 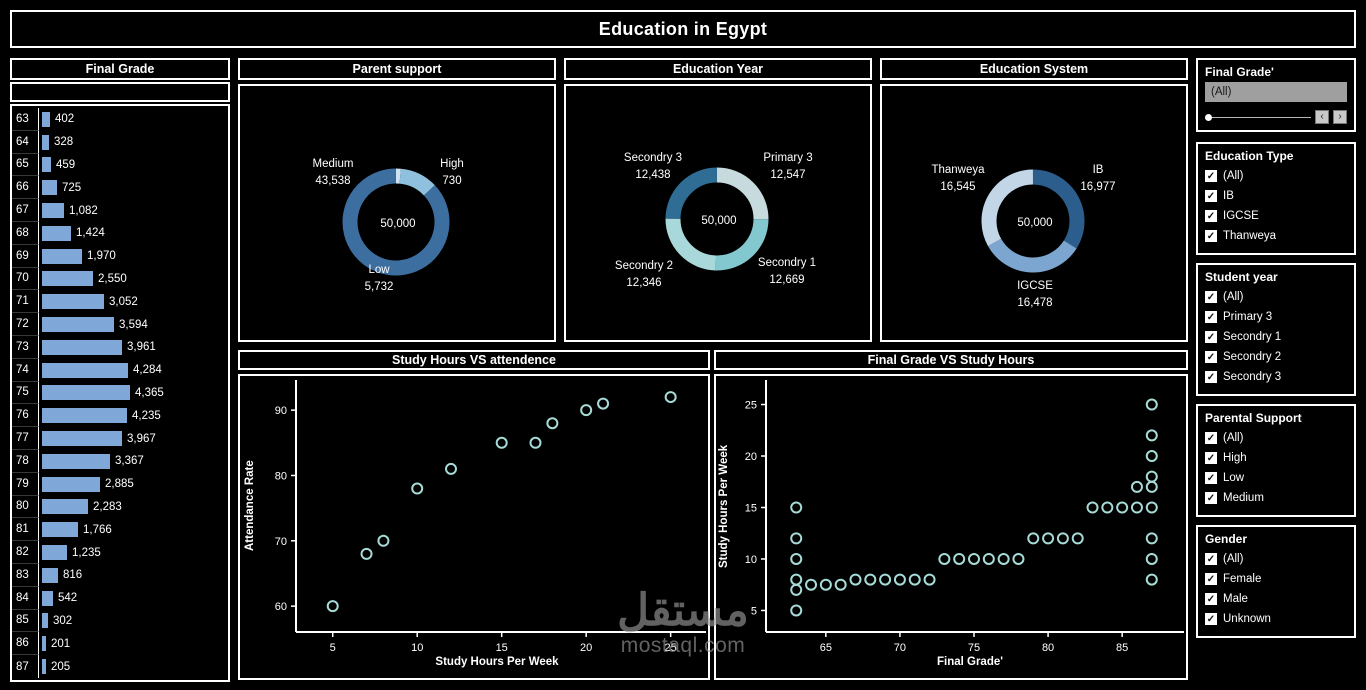 I want to click on filter-option-female: ✓ Female, so click(x=1276, y=579).